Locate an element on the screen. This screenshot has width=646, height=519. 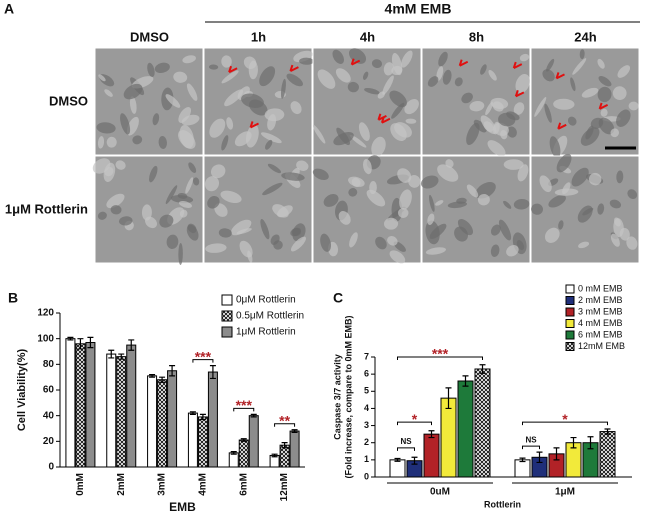
x-tick-label: 0mM is located at coordinates (80, 484).